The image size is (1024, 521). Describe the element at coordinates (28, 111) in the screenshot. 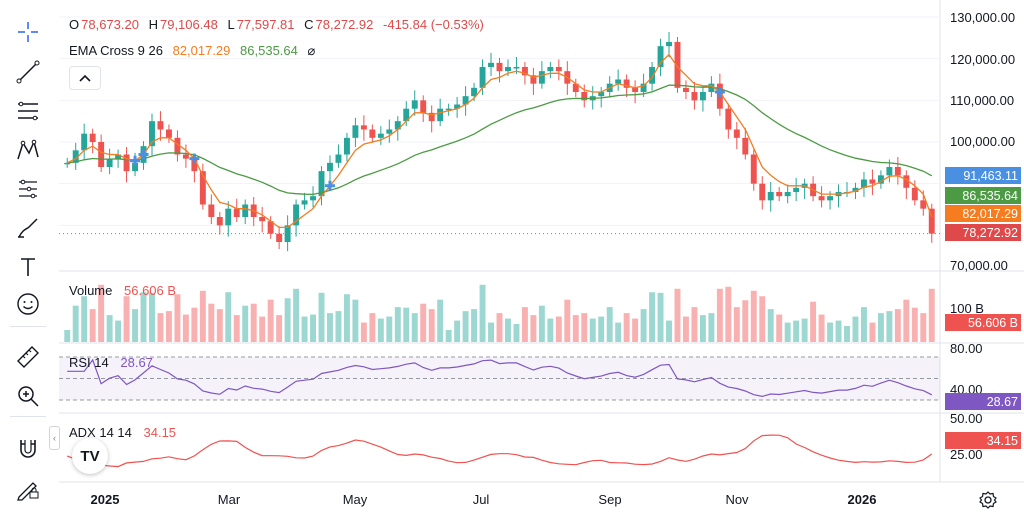

I see `fib-tool` at that location.